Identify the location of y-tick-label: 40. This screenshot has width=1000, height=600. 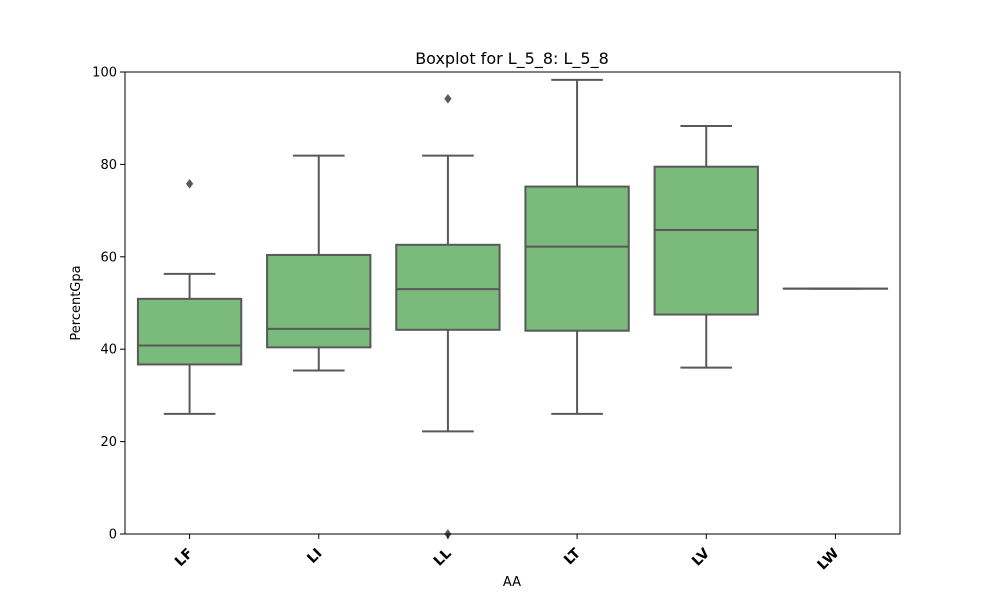
(108, 350).